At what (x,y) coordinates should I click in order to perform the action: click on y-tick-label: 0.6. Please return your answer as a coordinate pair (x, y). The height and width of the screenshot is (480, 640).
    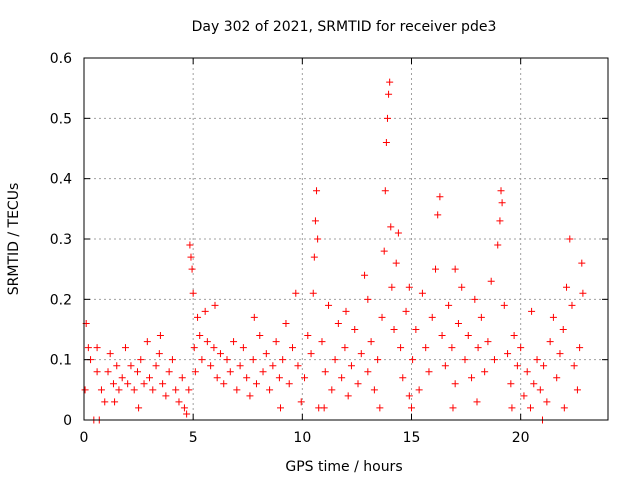
    Looking at the image, I should click on (61, 59).